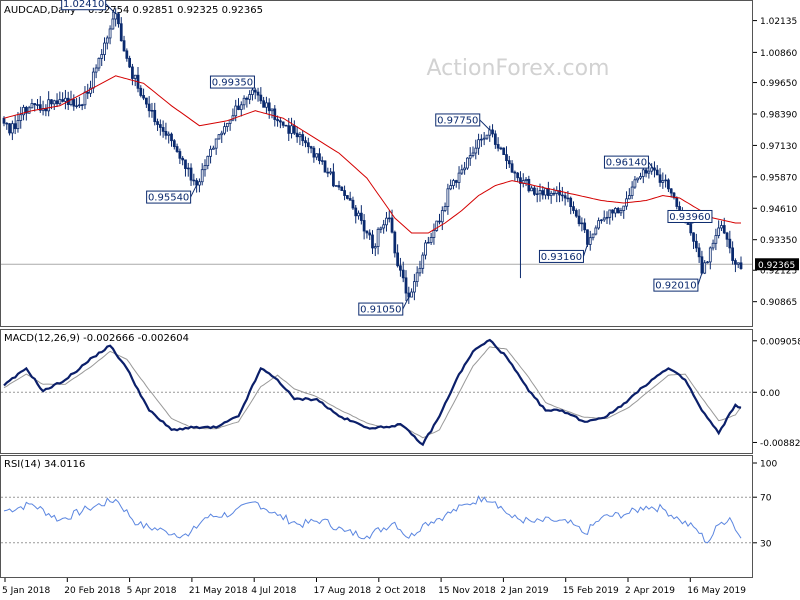  I want to click on price-annotation: 0.97750, so click(463, 122).